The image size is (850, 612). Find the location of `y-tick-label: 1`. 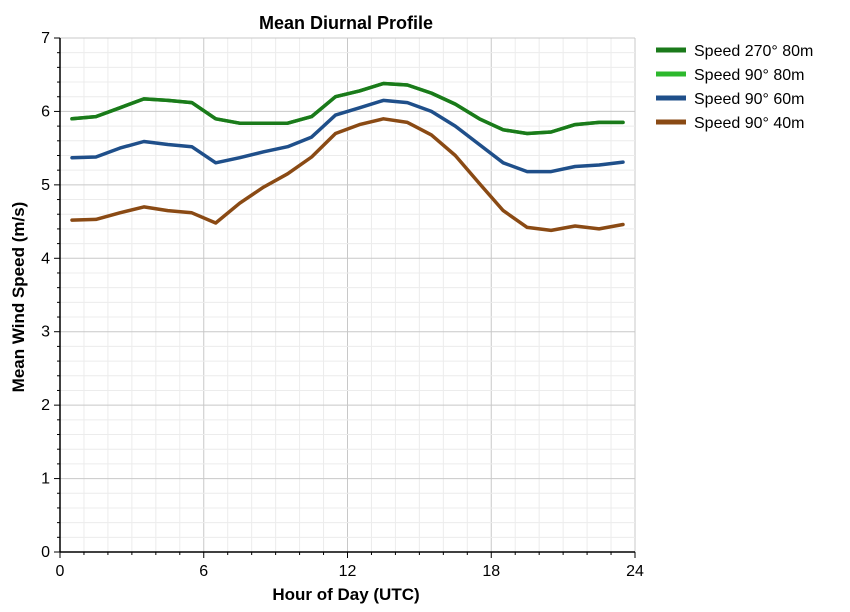

y-tick-label: 1 is located at coordinates (45, 479).